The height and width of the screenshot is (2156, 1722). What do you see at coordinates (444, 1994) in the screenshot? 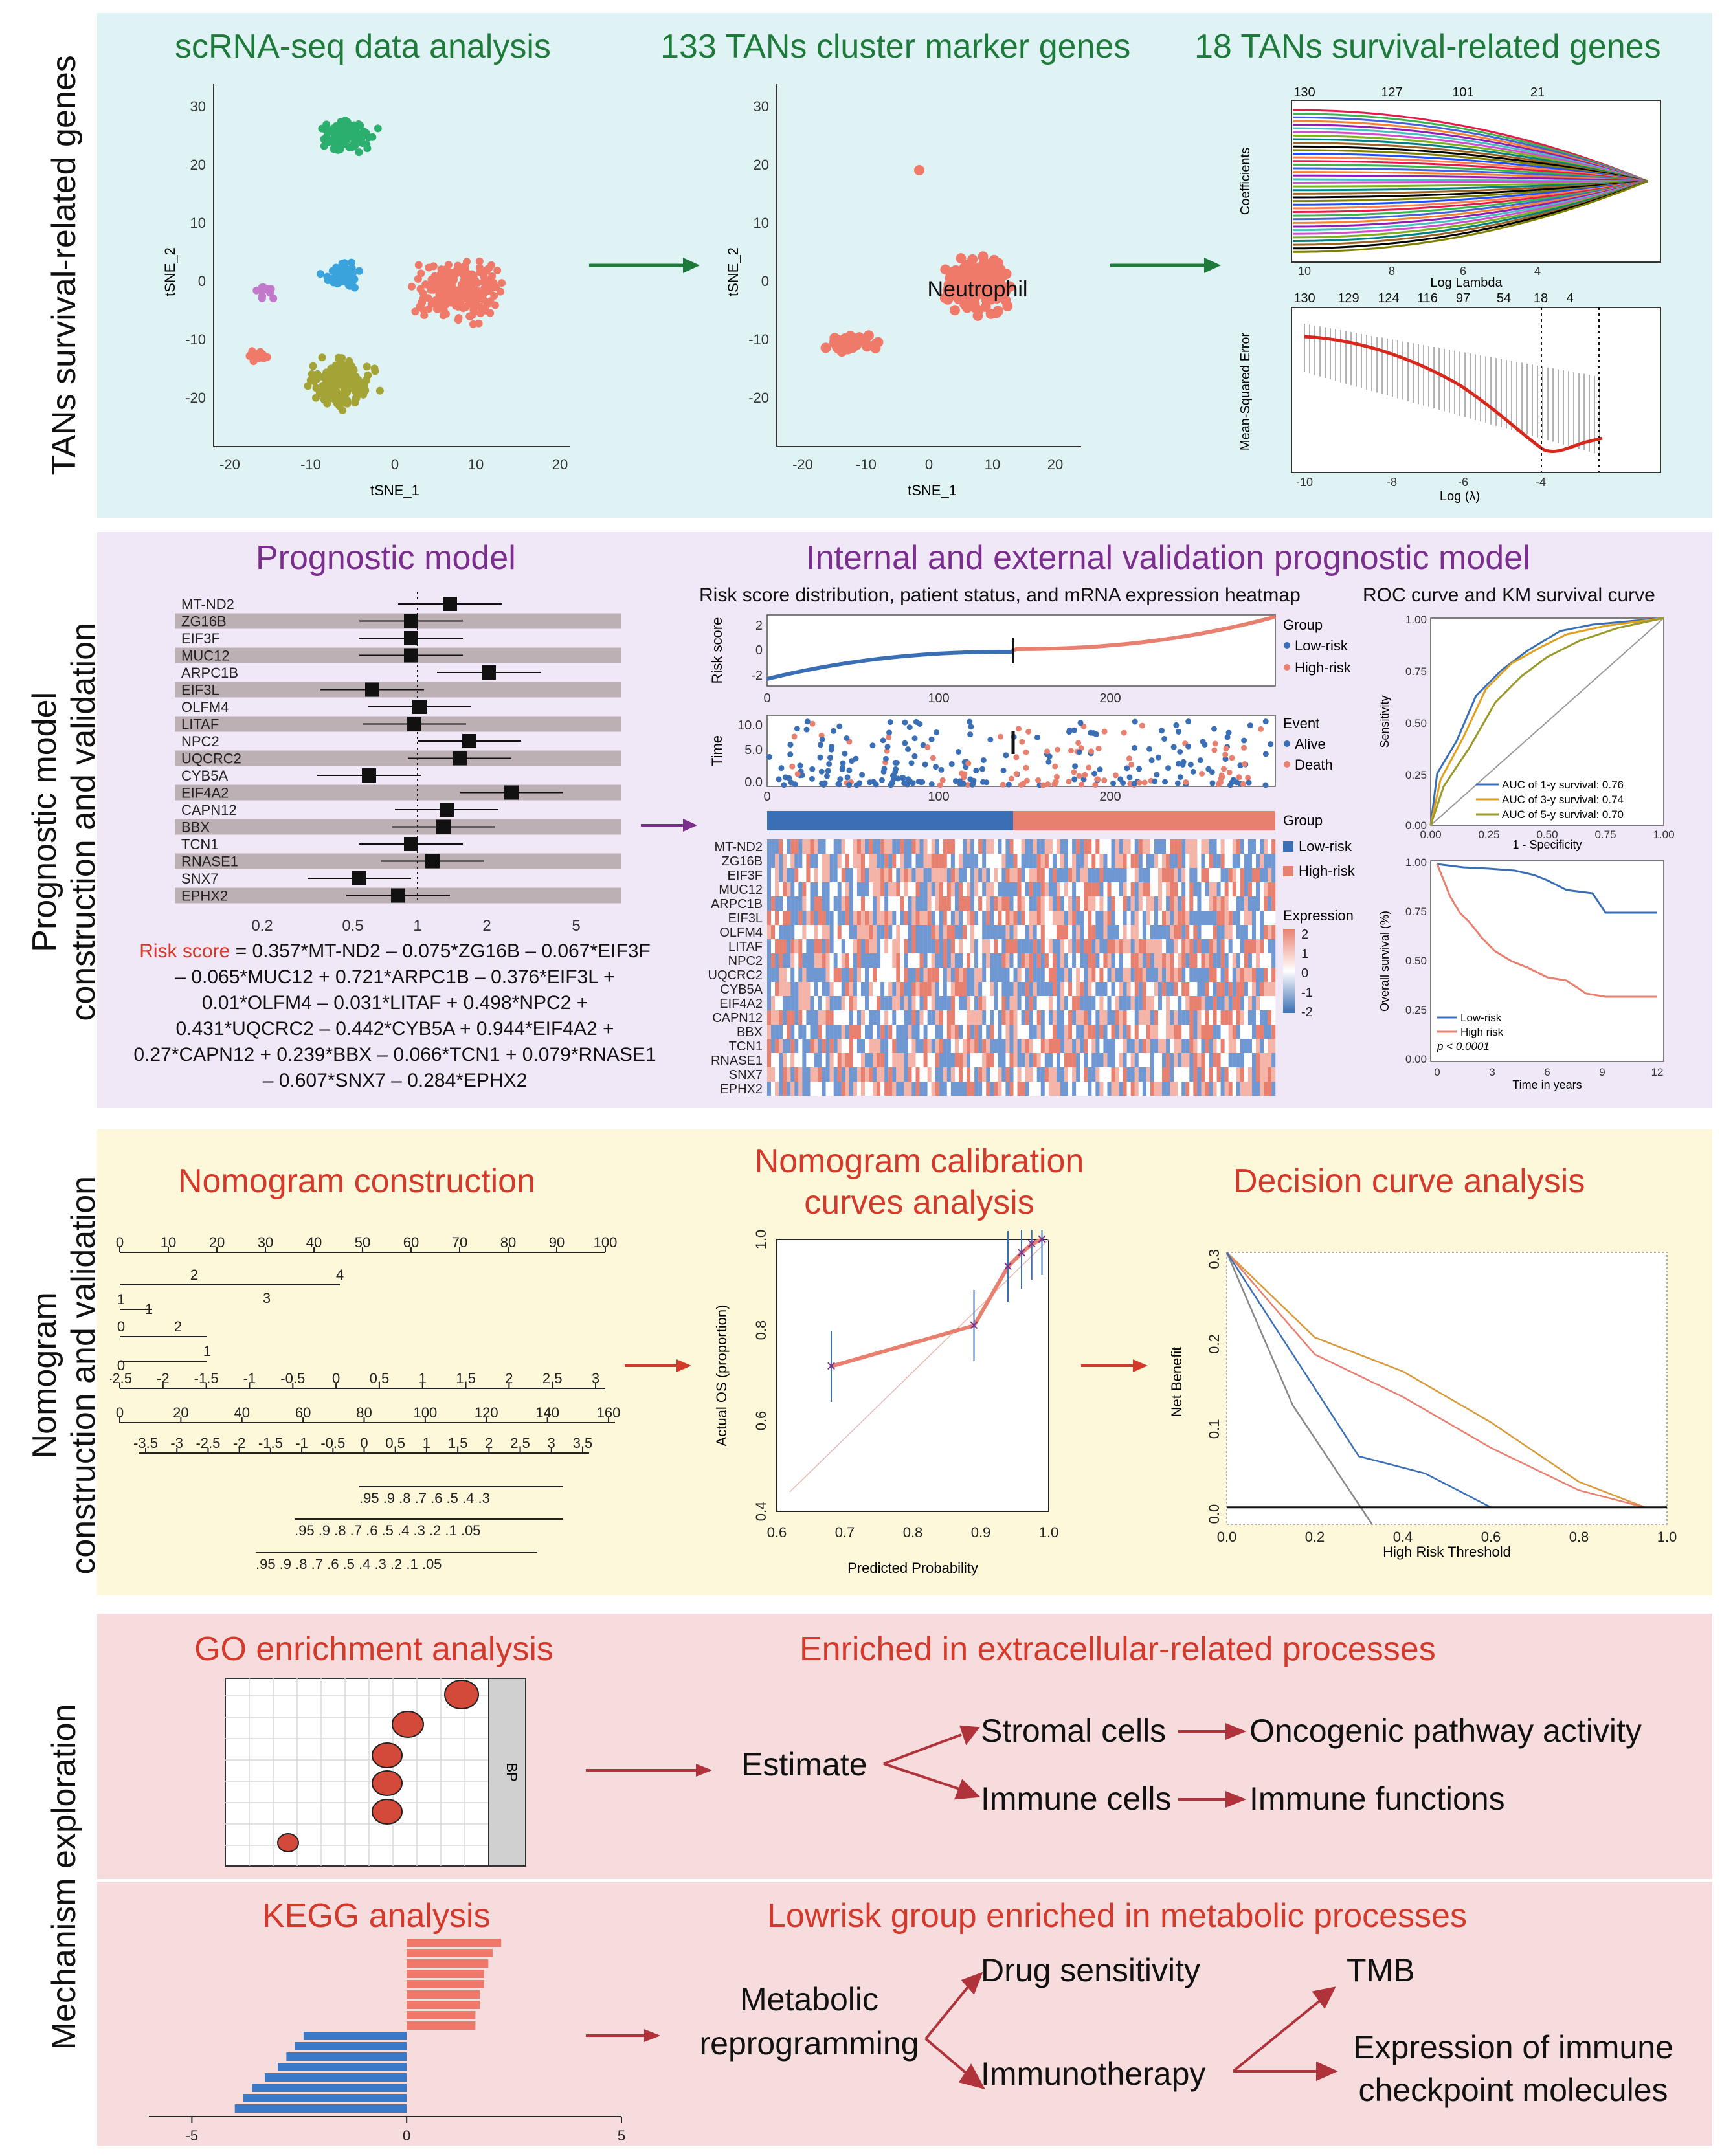
I see `kegg-bar` at bounding box center [444, 1994].